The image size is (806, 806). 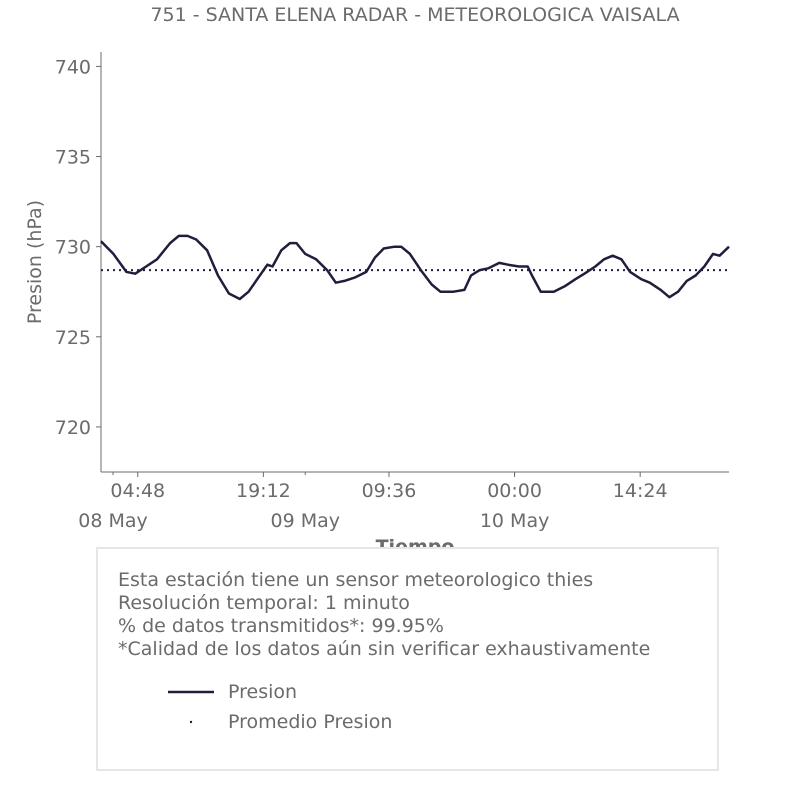 I want to click on pressure-series-line, so click(x=415, y=267).